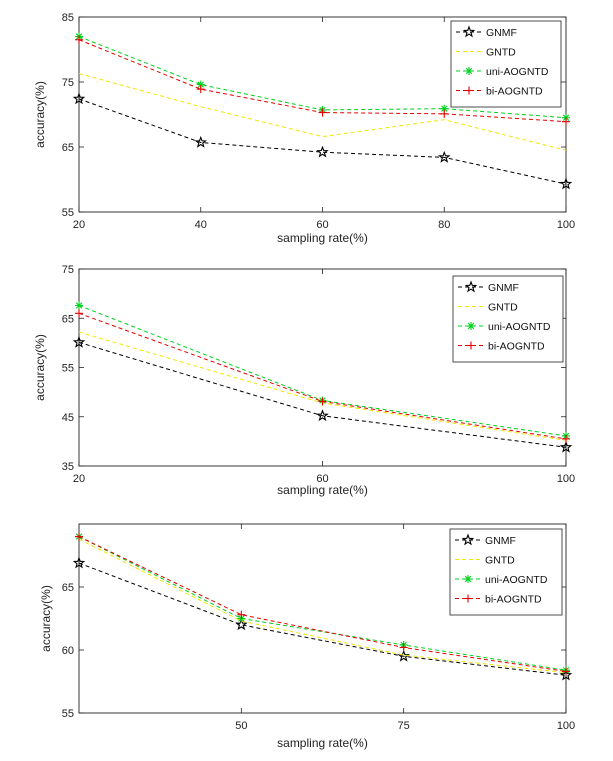 Image resolution: width=613 pixels, height=761 pixels. What do you see at coordinates (68, 18) in the screenshot?
I see `y-tick-label: 85` at bounding box center [68, 18].